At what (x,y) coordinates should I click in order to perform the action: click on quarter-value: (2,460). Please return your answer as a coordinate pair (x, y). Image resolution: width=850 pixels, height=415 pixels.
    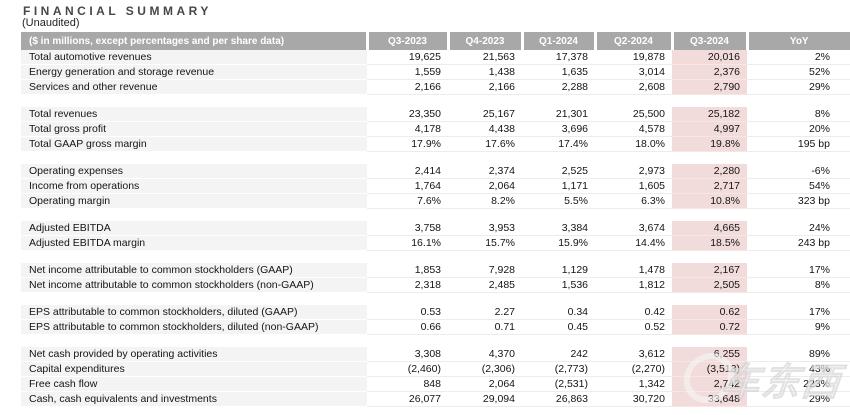
    Looking at the image, I should click on (407, 369).